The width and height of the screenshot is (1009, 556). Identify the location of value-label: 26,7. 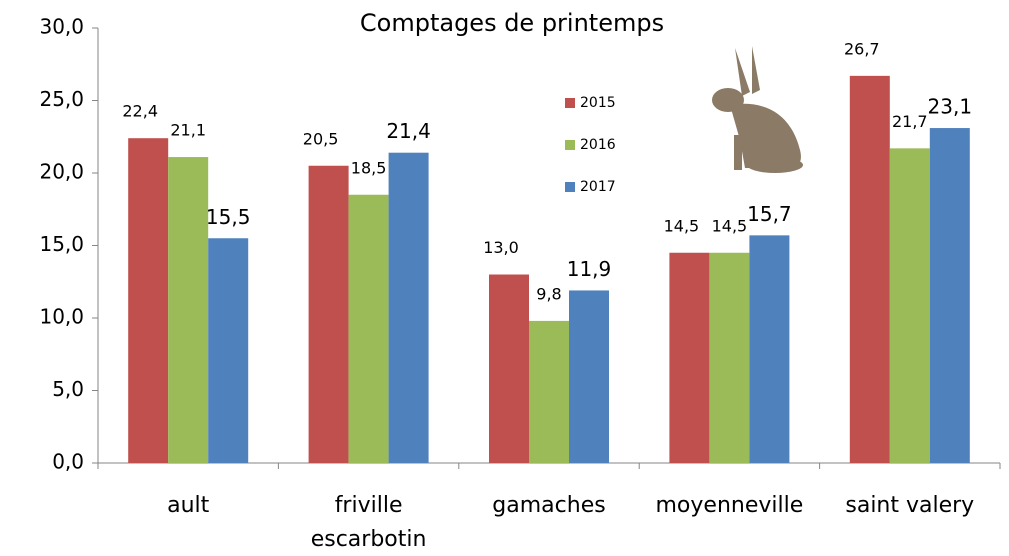
(862, 48).